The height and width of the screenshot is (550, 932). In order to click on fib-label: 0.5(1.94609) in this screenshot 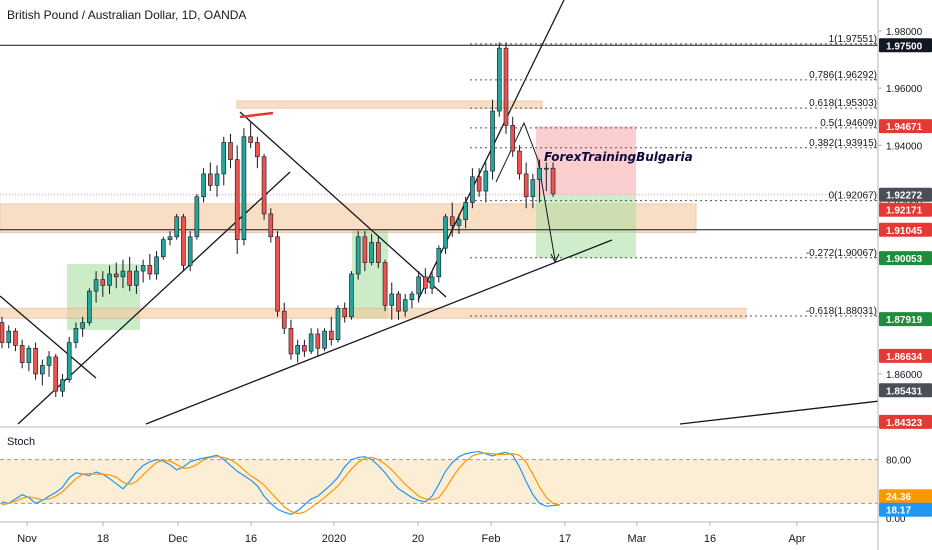, I will do `click(848, 123)`.